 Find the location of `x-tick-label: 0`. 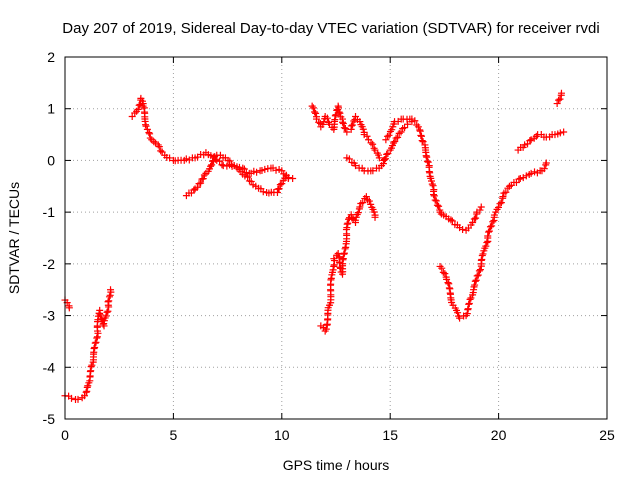

x-tick-label: 0 is located at coordinates (65, 435).